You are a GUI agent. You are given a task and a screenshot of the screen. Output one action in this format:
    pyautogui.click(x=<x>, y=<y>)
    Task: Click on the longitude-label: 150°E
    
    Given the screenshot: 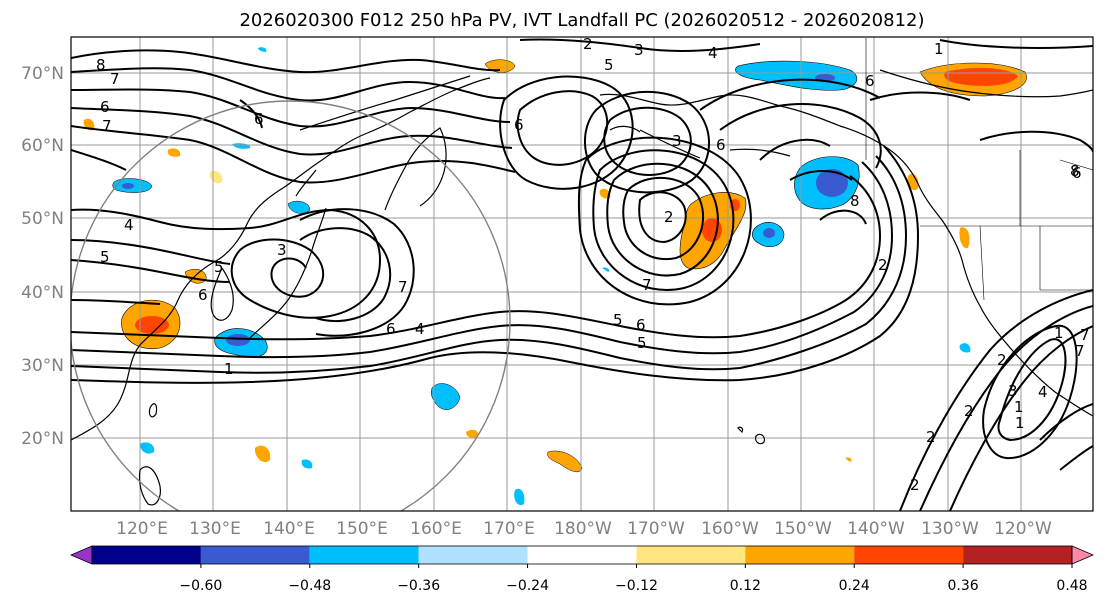 What is the action you would take?
    pyautogui.click(x=362, y=529)
    